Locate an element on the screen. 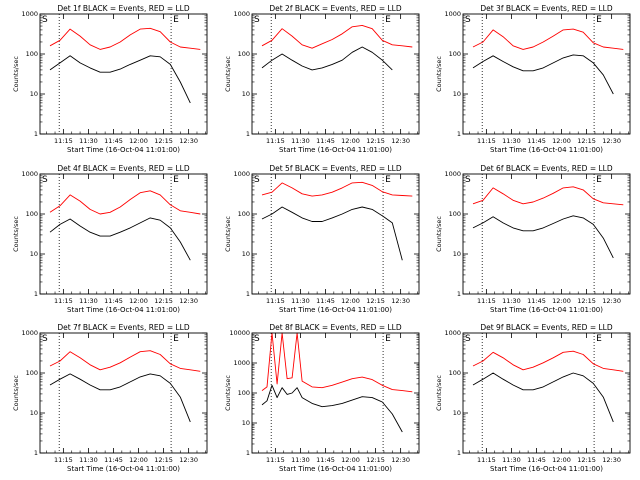 This screenshot has width=640, height=480. panel-title: Det 9f BLACK = Events, RED = LLD is located at coordinates (546, 327).